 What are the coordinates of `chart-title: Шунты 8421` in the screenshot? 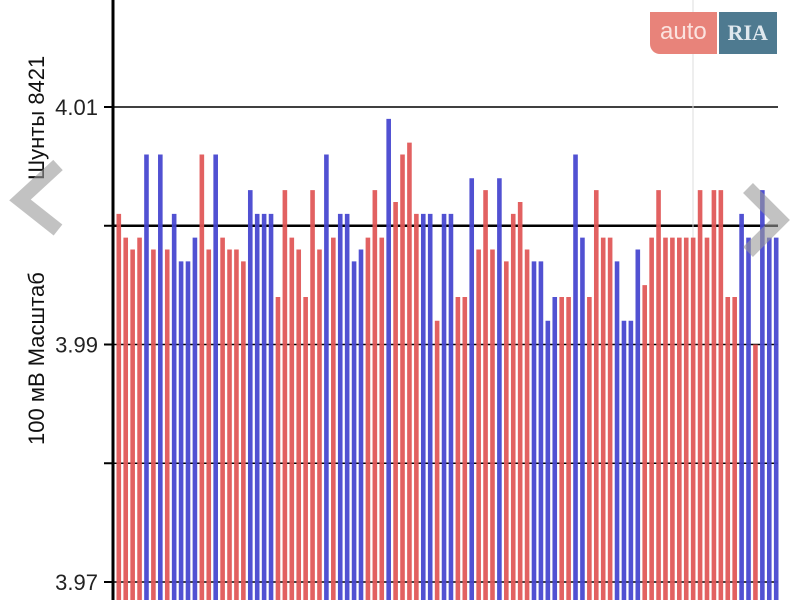 It's located at (36, 118).